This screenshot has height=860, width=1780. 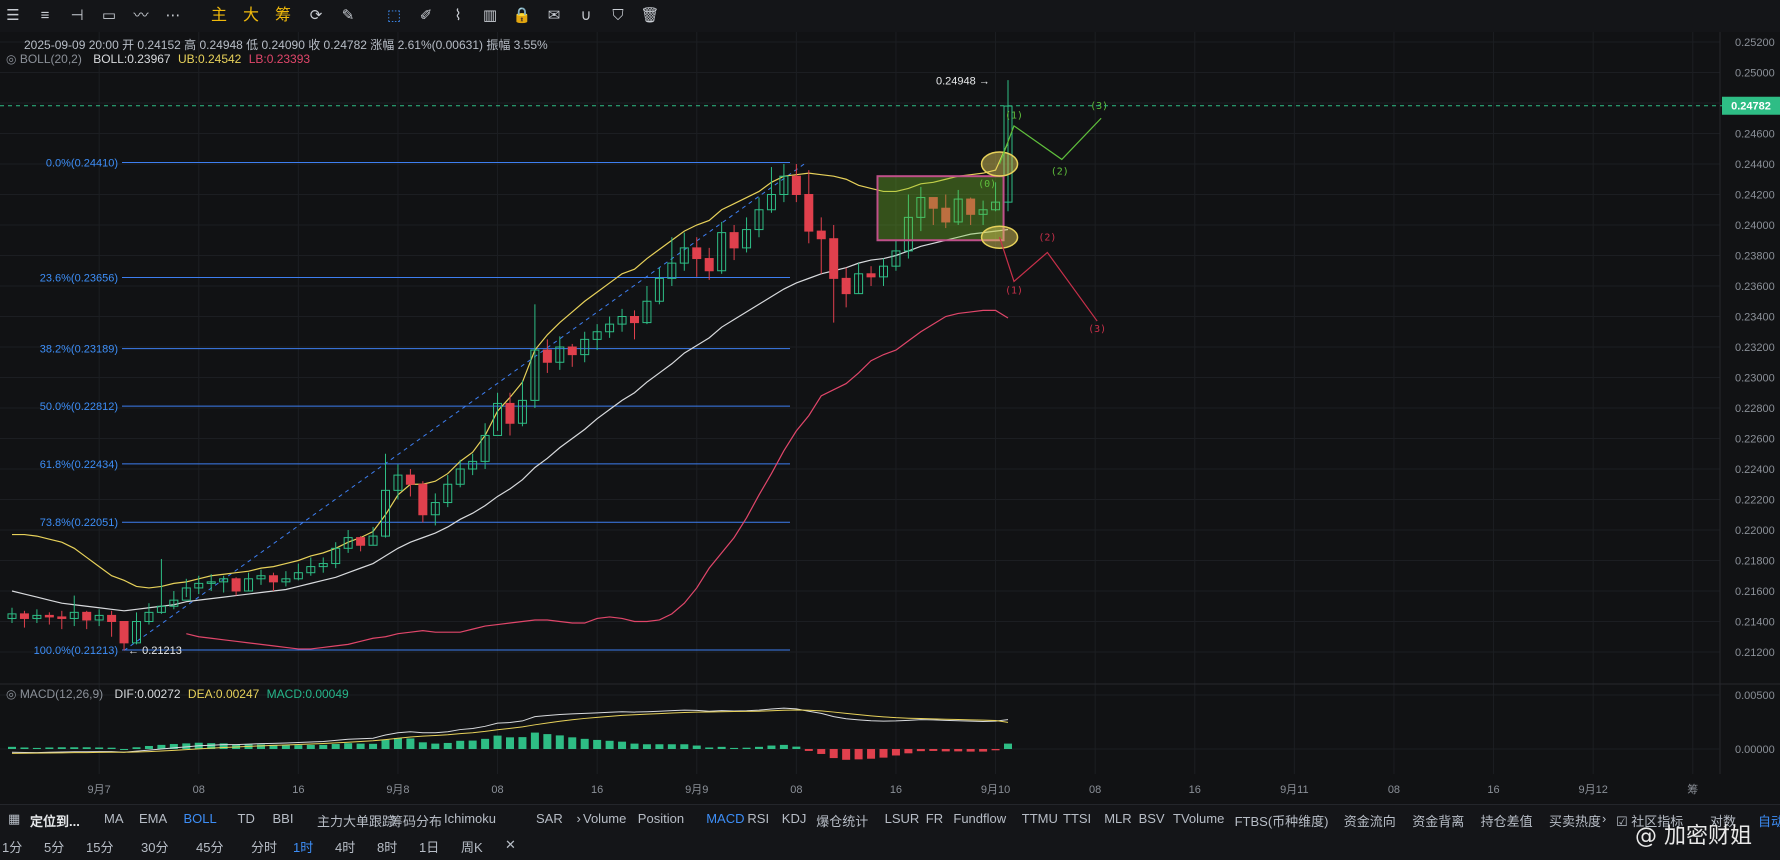 I want to click on boll-eye-icon: ◎, so click(x=13, y=59).